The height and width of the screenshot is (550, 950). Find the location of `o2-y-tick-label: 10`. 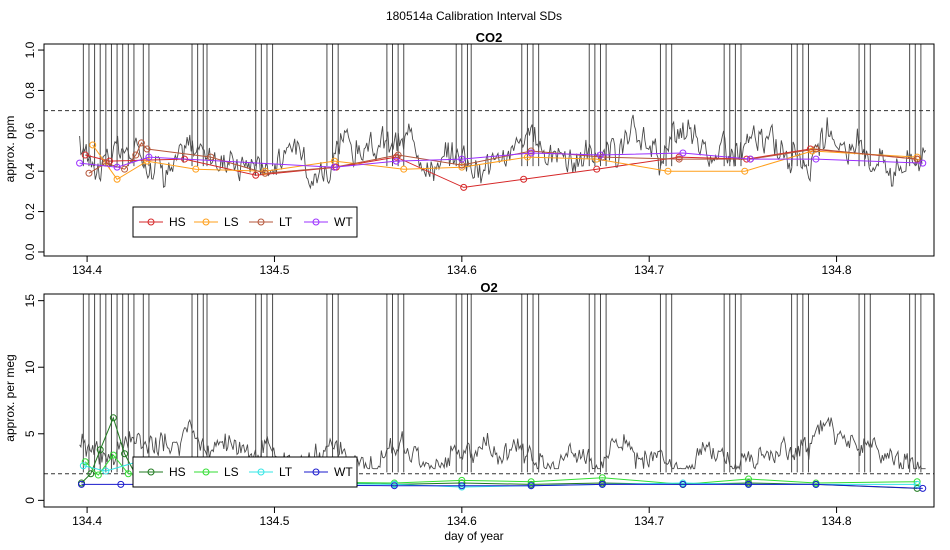

o2-y-tick-label: 10 is located at coordinates (30, 367).